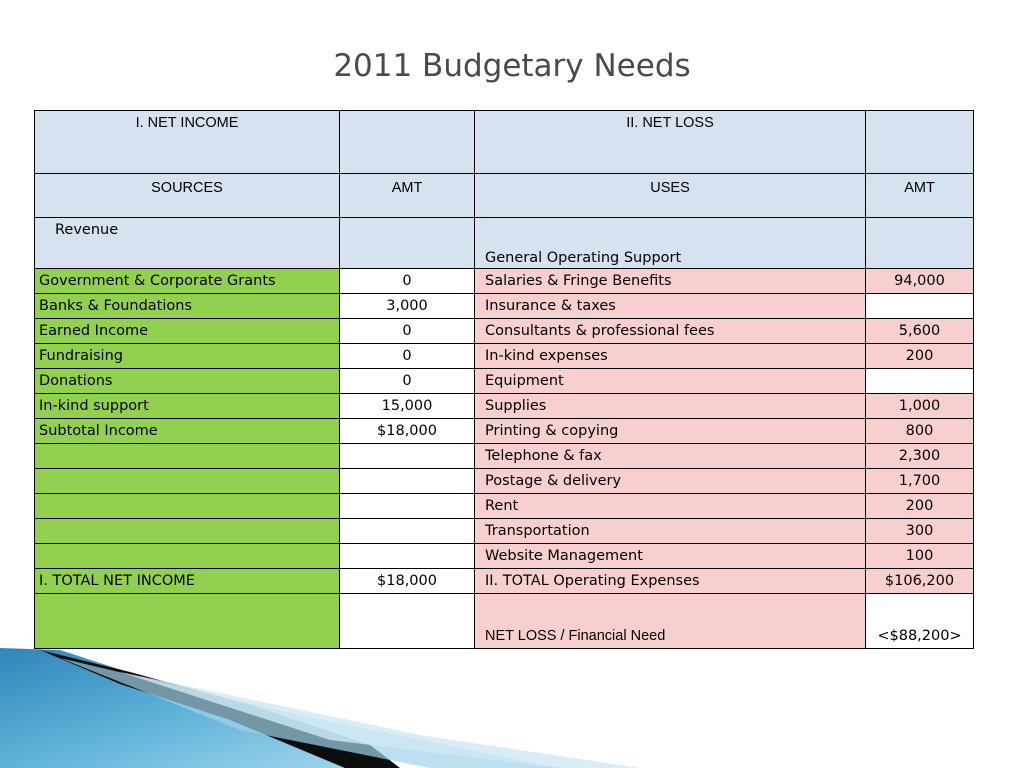  I want to click on table-row: Rent 200, so click(504, 506).